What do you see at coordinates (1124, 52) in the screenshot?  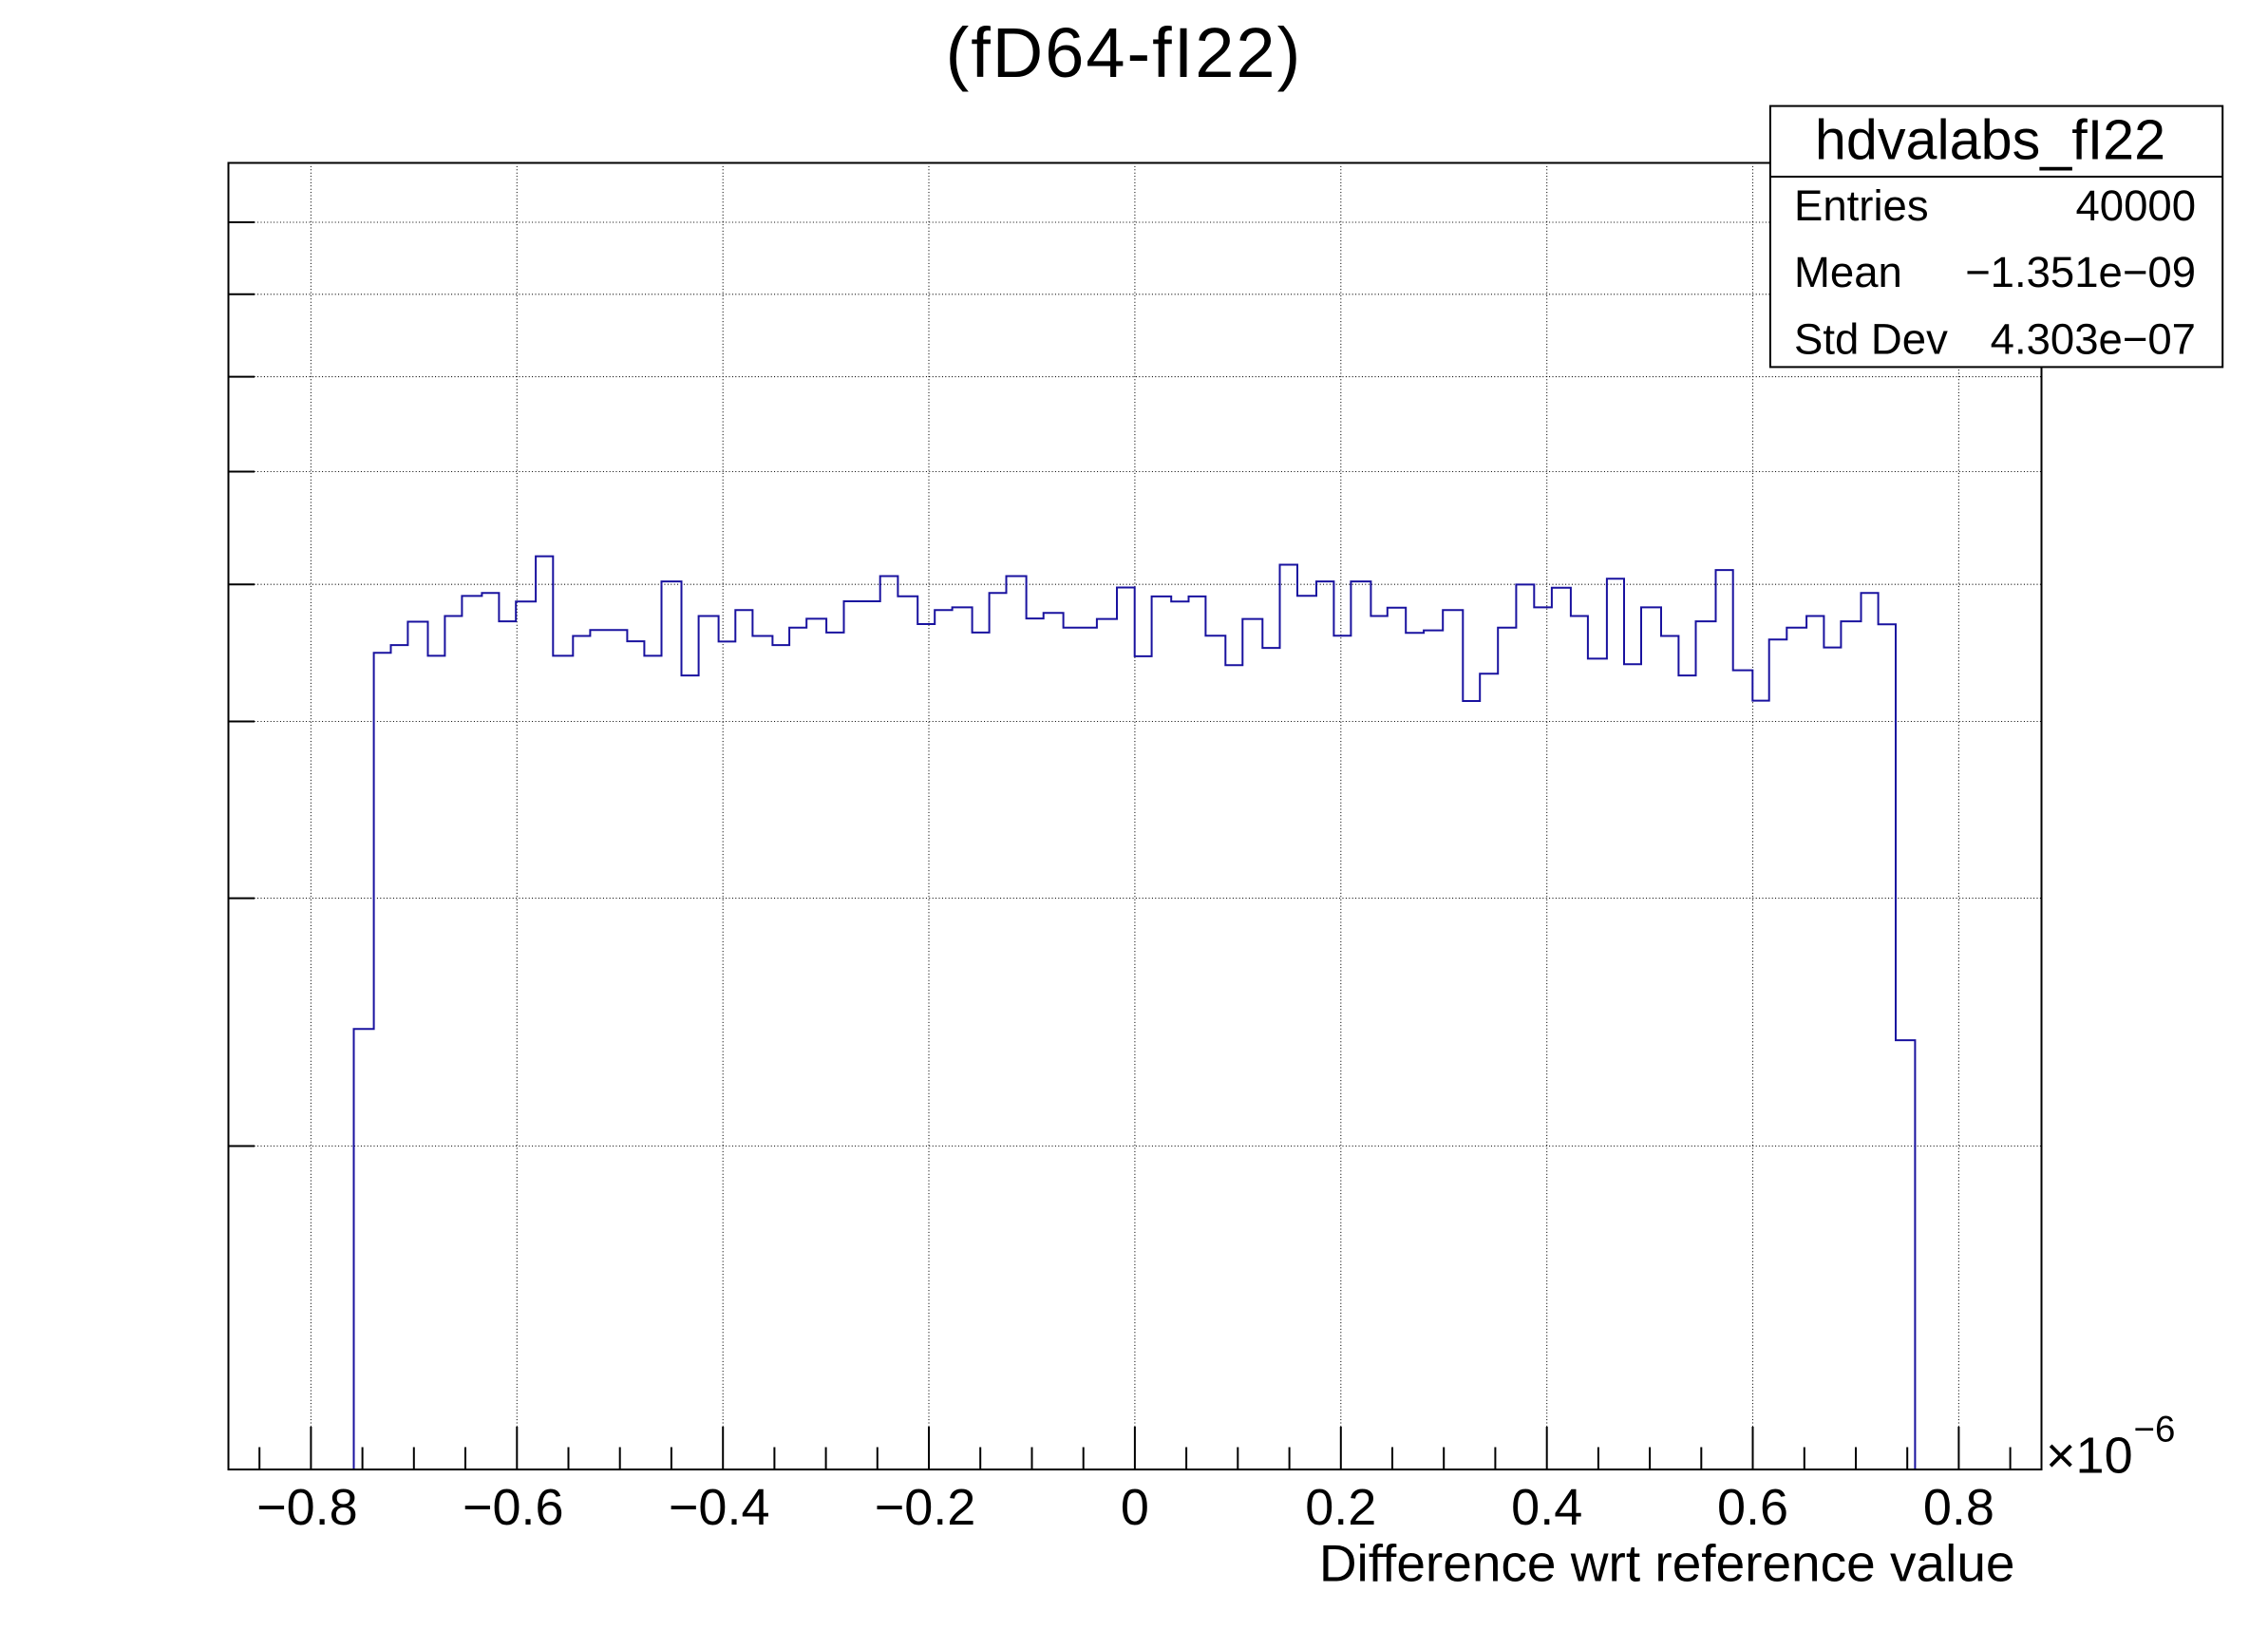 I see `svg-text: (fD64-fI22)` at bounding box center [1124, 52].